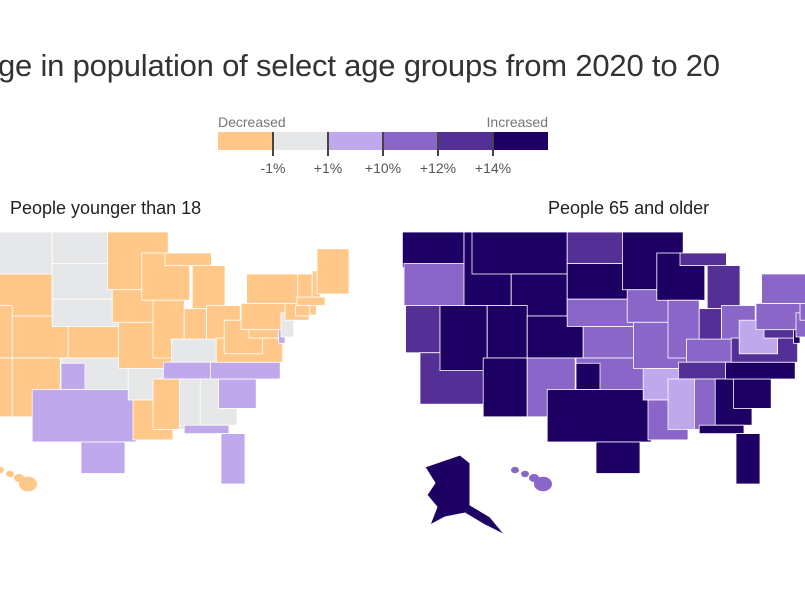 This screenshot has height=603, width=805. I want to click on legend-tick-label: +10%, so click(383, 168).